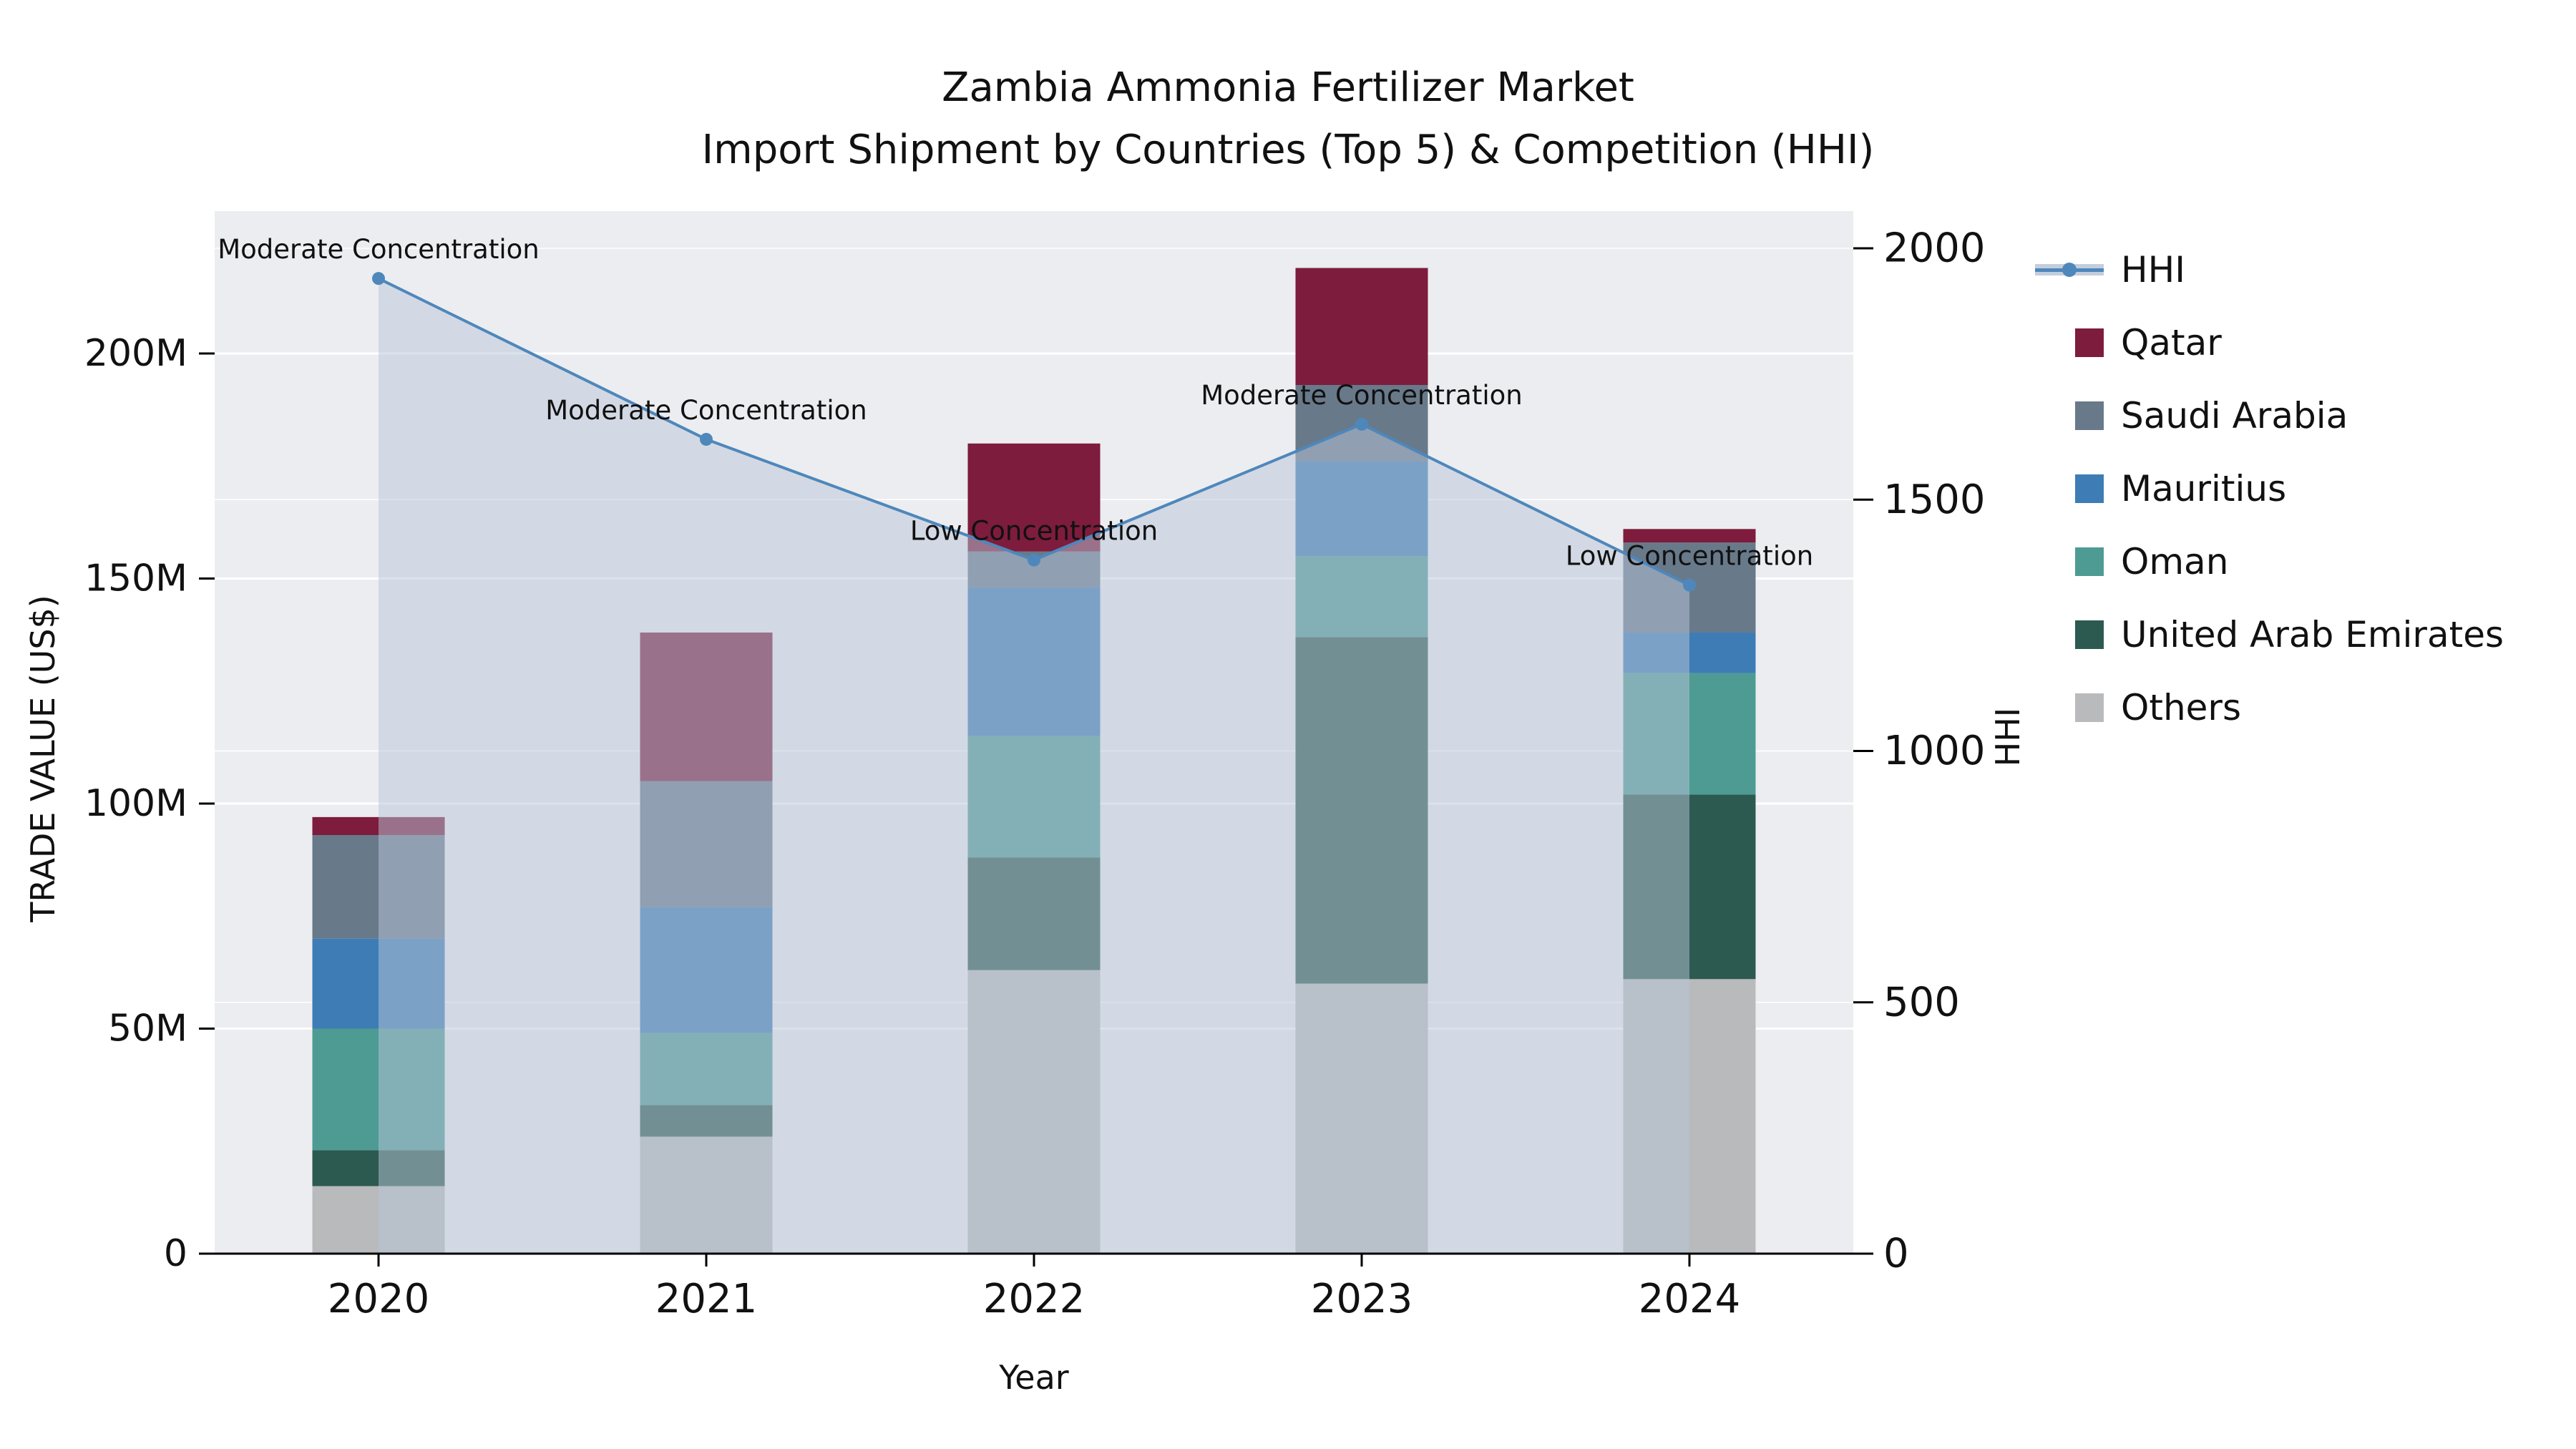  What do you see at coordinates (1034, 531) in the screenshot?
I see `annotation-2022: Low Concentration` at bounding box center [1034, 531].